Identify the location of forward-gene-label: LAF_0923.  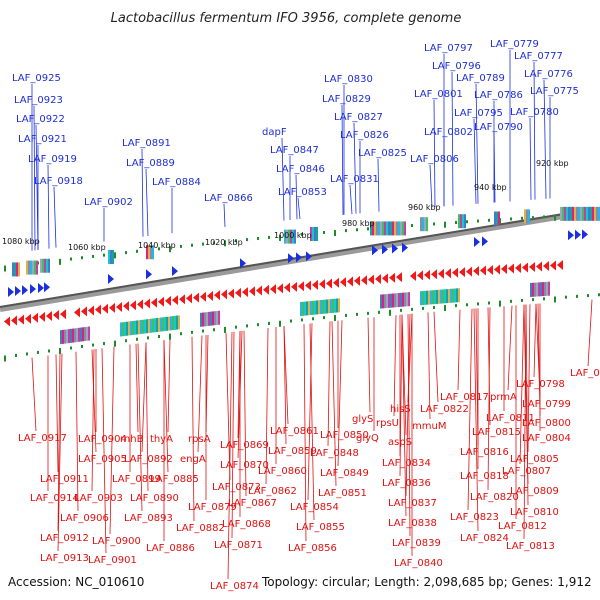
(38, 100).